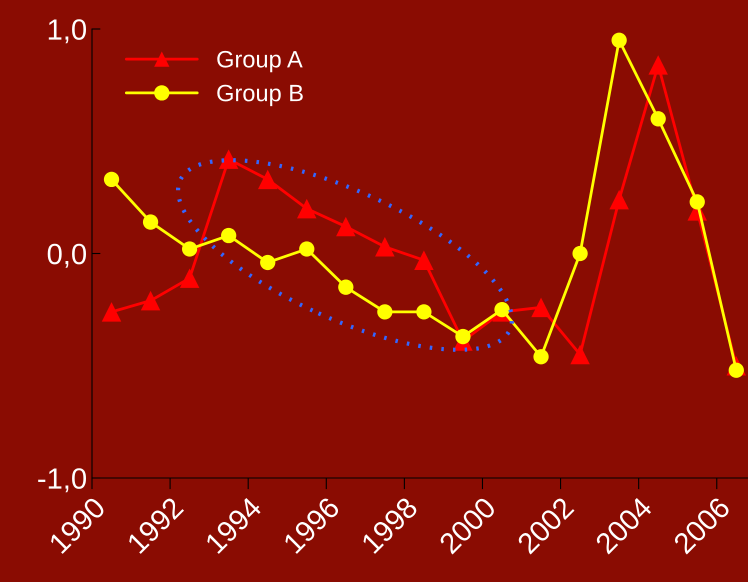  I want to click on legend-label: Group B, so click(260, 95).